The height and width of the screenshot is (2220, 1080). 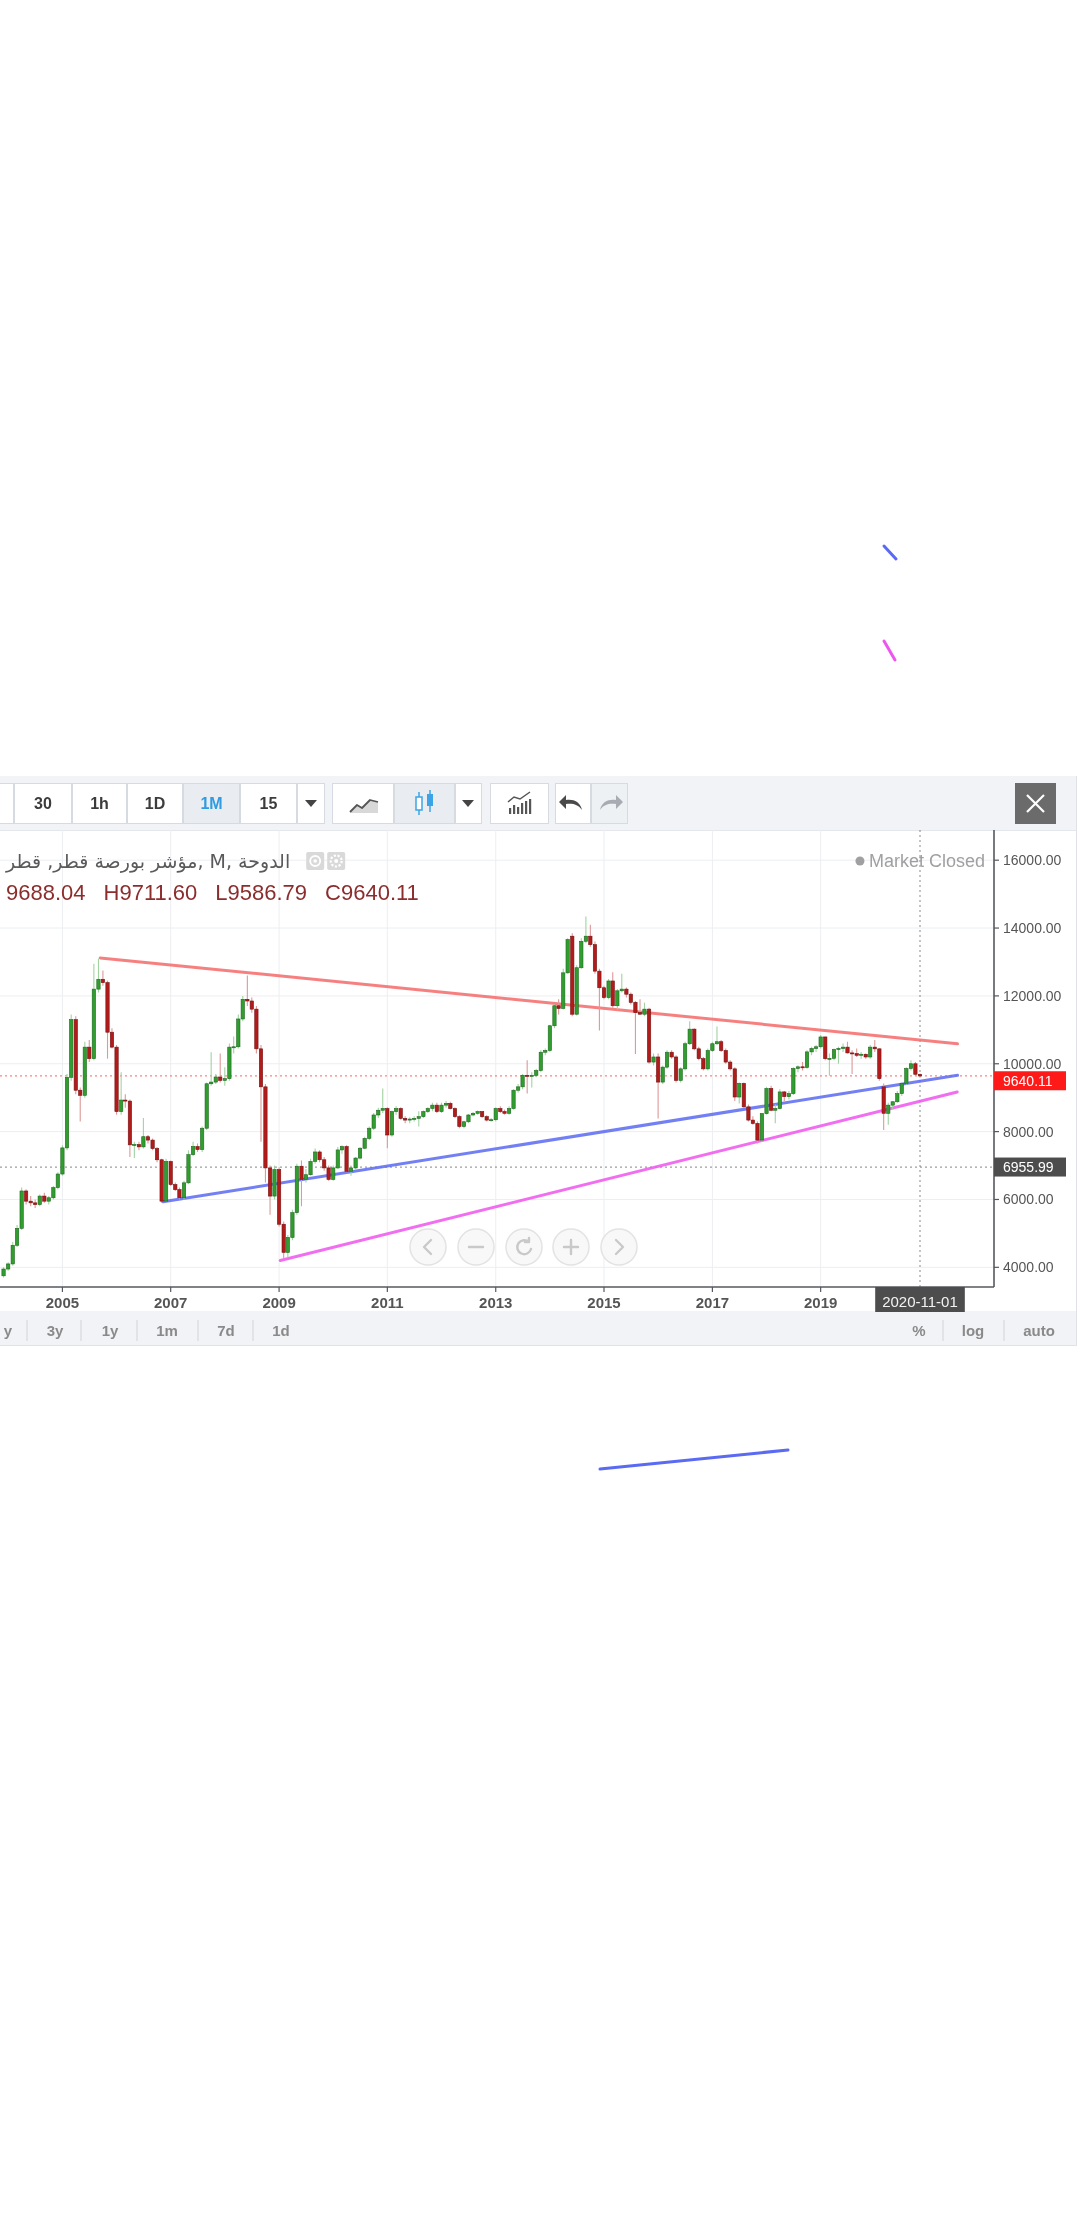 I want to click on x-tick-label: 2015, so click(x=604, y=1302).